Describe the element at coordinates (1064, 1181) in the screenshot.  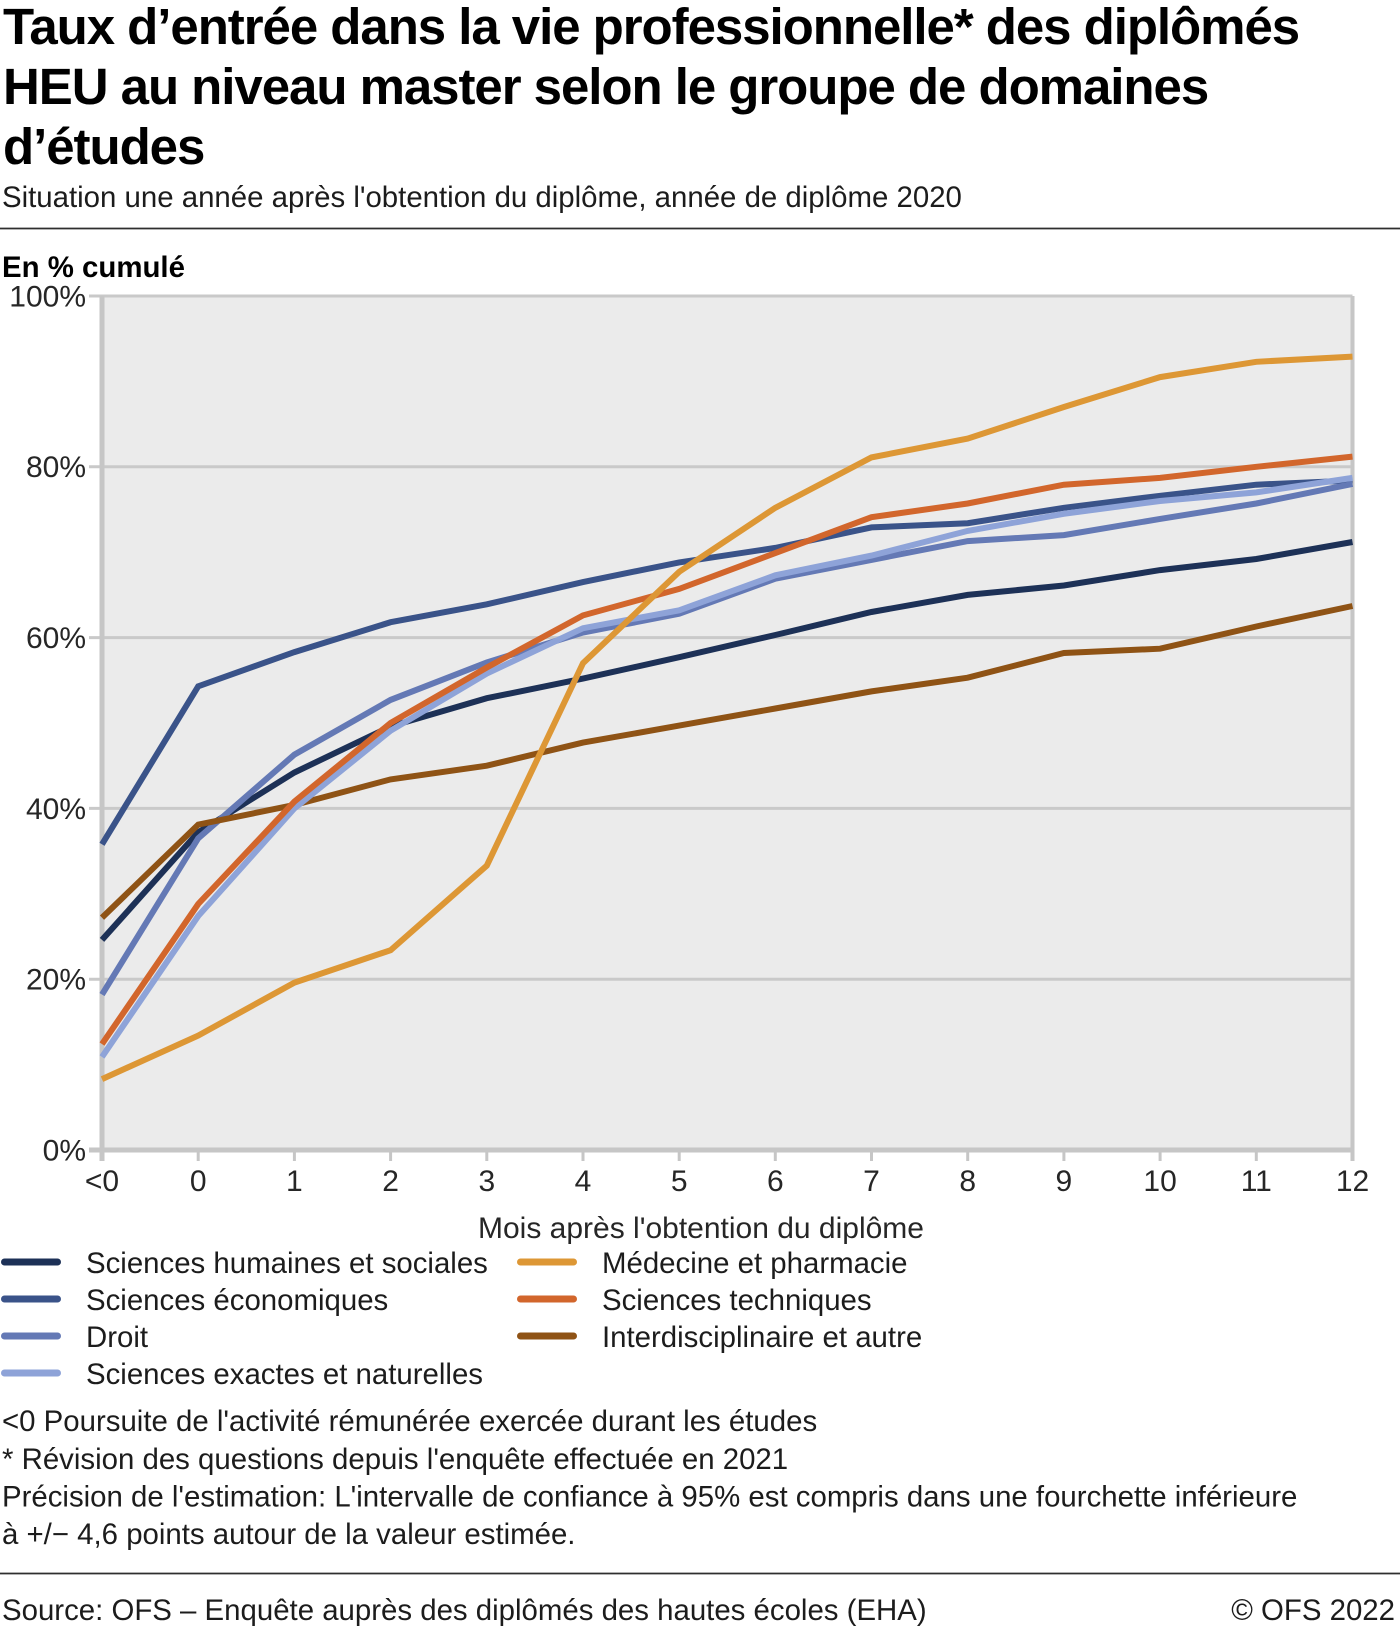
I see `svg-text: 9` at that location.